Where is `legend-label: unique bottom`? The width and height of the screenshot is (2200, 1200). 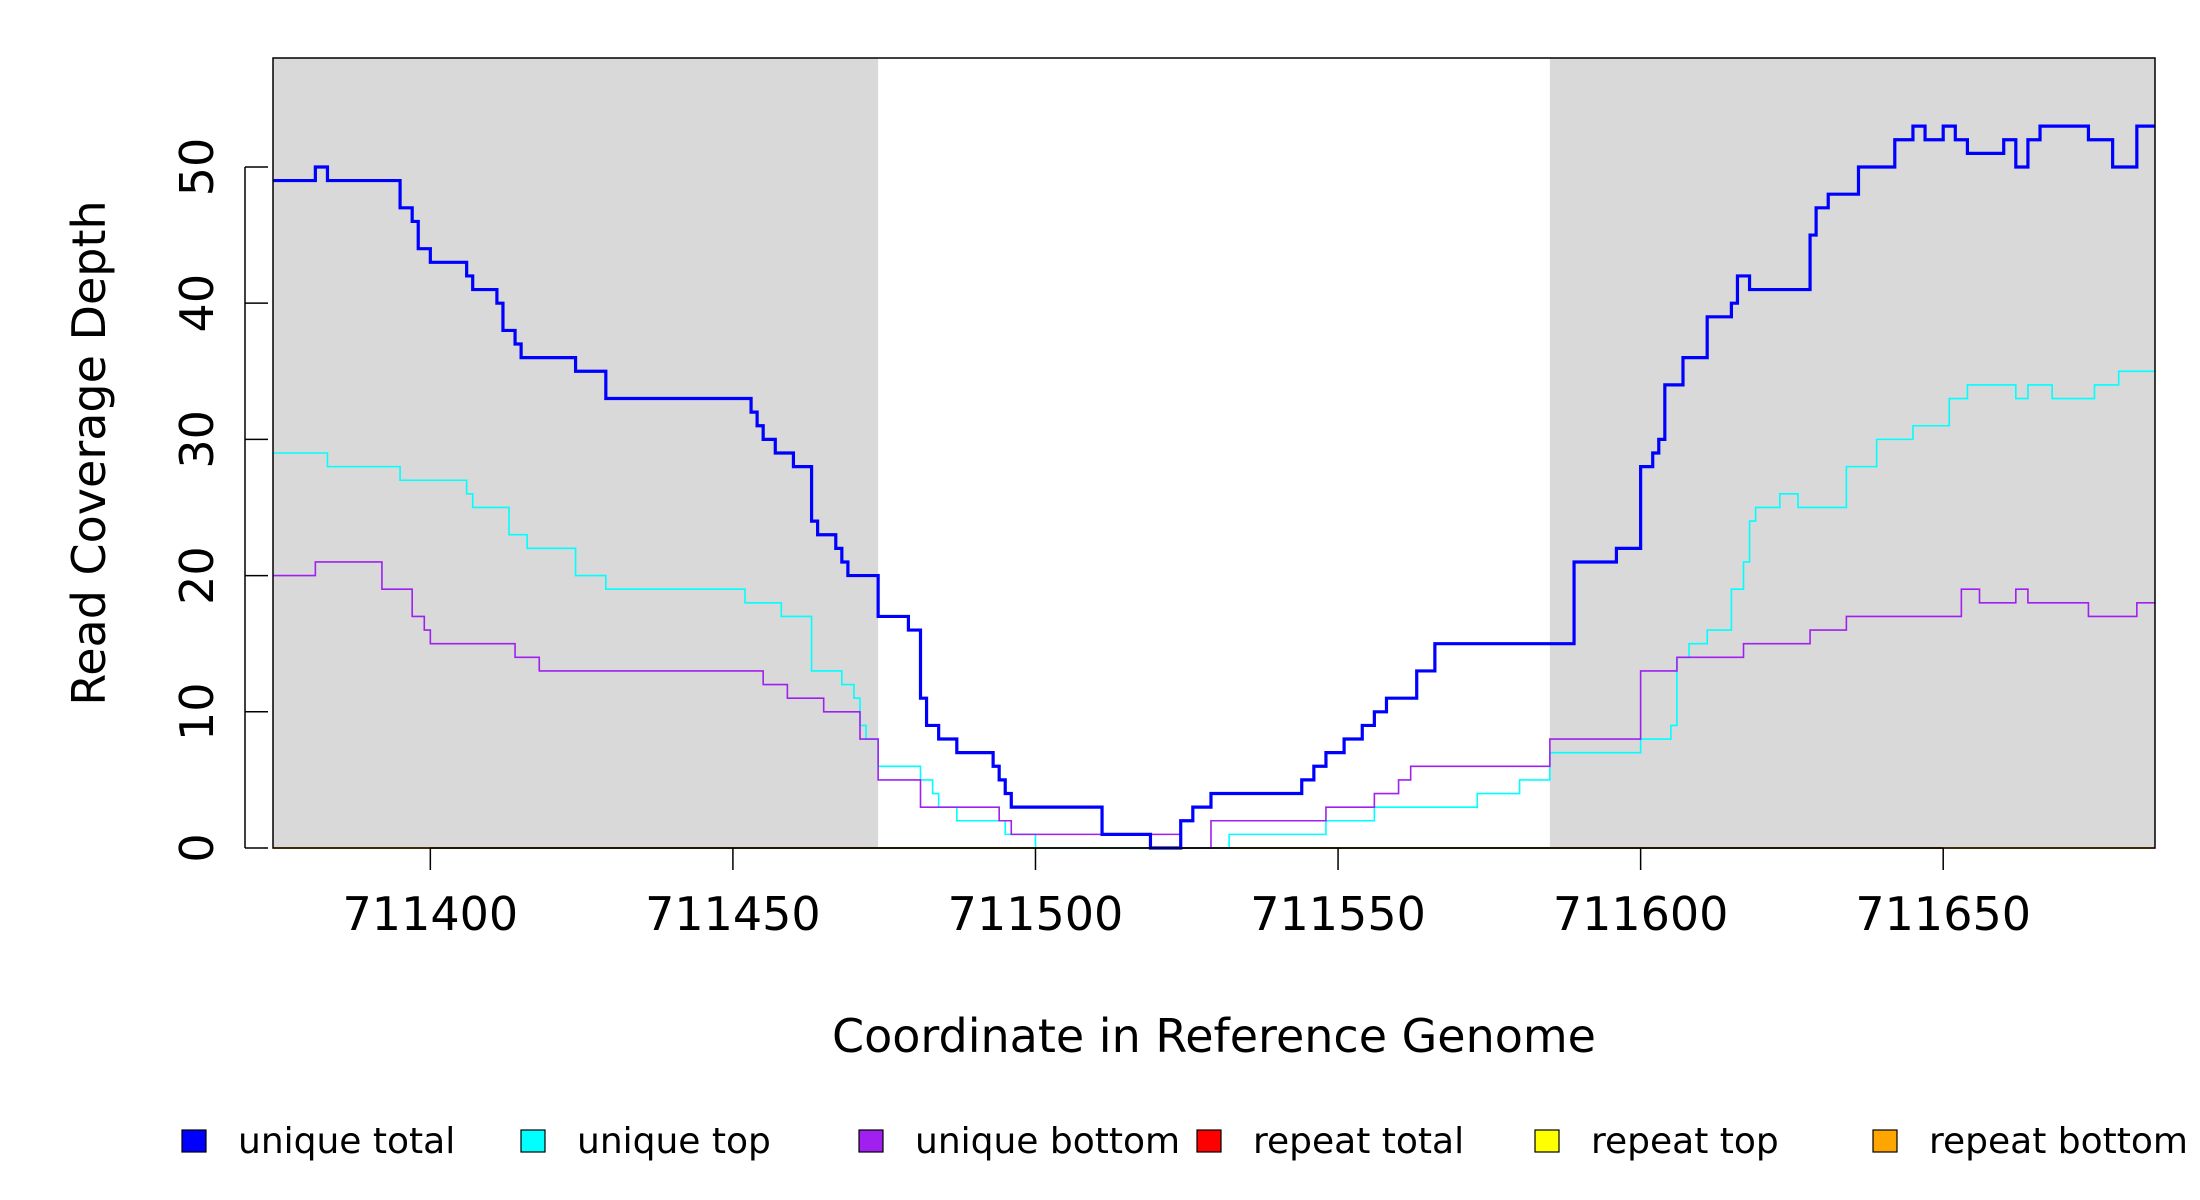 legend-label: unique bottom is located at coordinates (1047, 1141).